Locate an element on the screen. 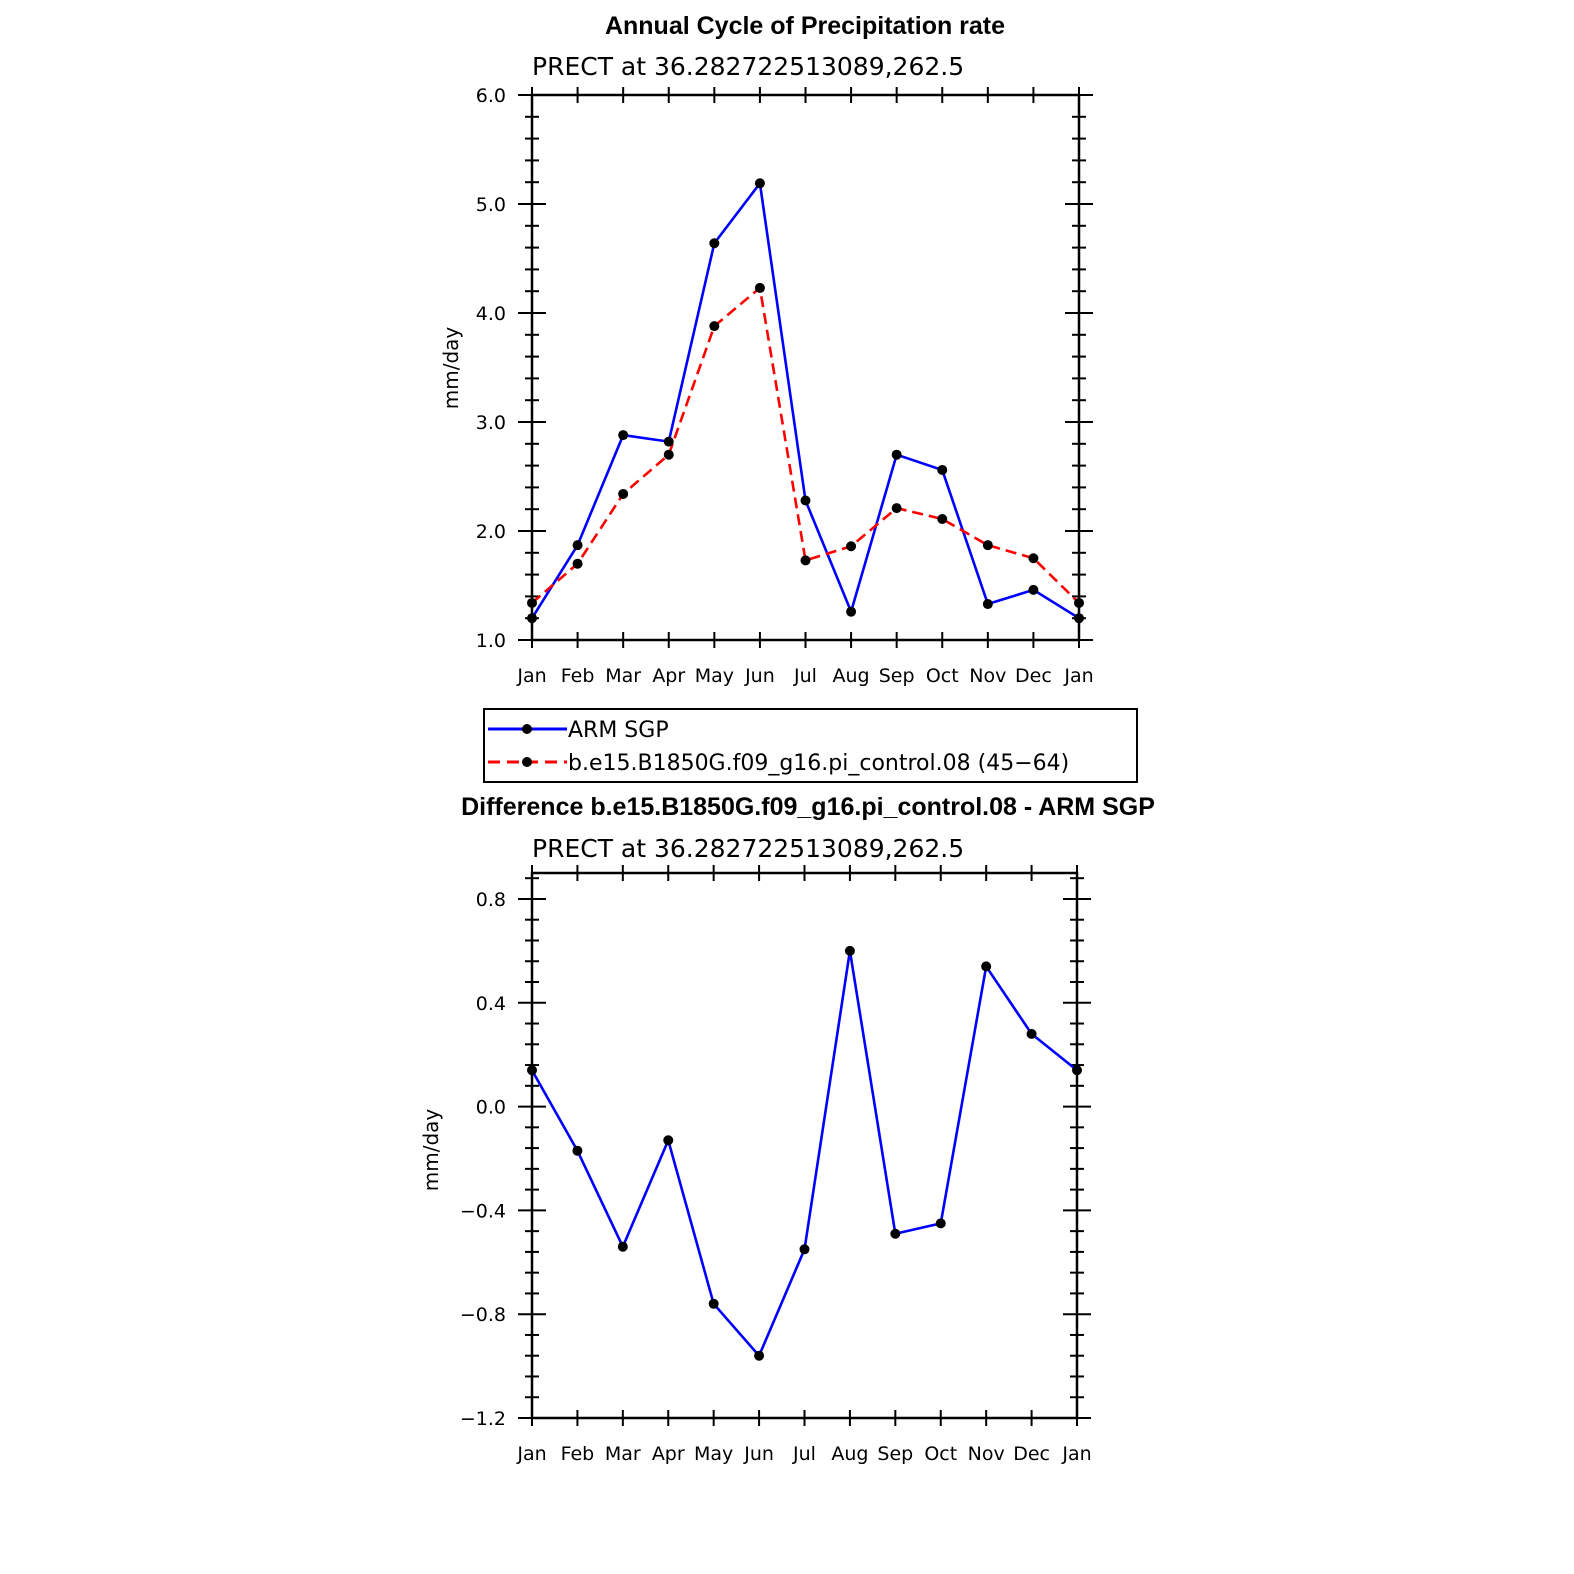 Image resolution: width=1574 pixels, height=1574 pixels. legend-box is located at coordinates (810, 745).